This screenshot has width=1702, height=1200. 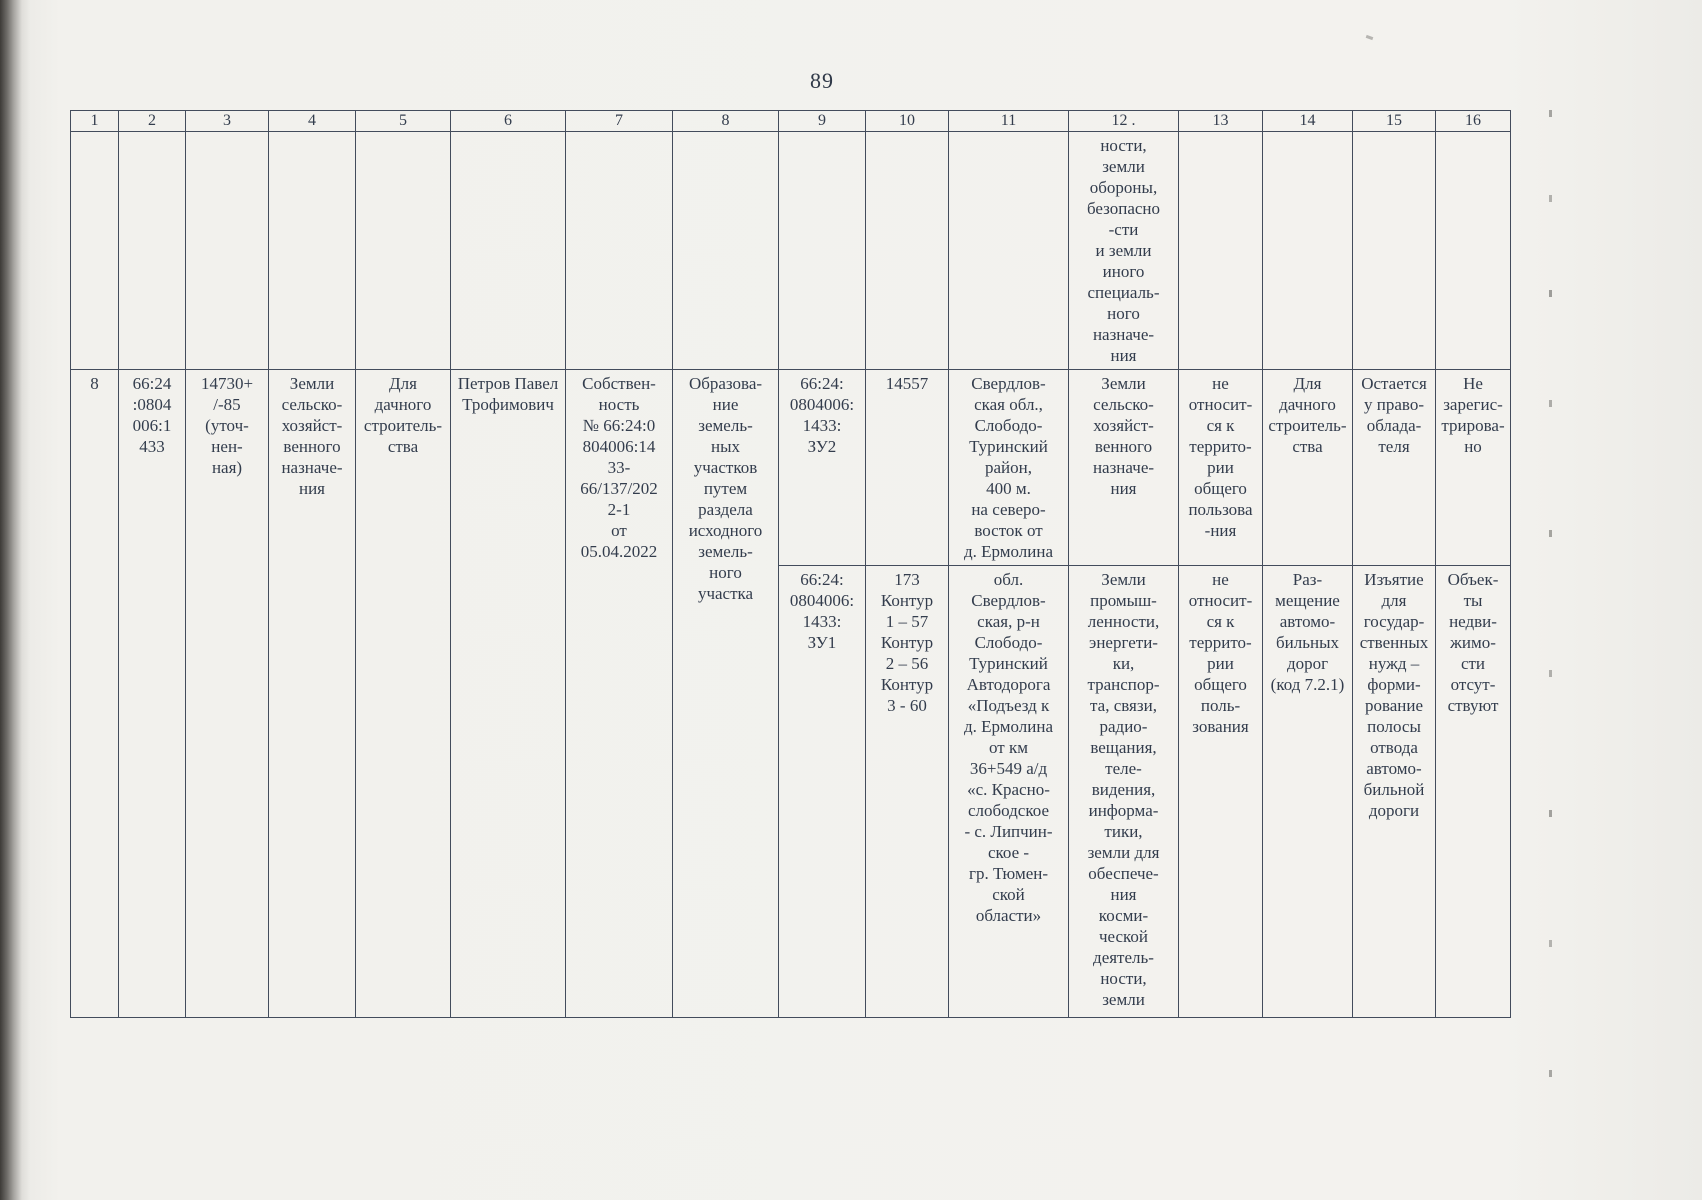 What do you see at coordinates (152, 121) in the screenshot?
I see `col-header-2: 2` at bounding box center [152, 121].